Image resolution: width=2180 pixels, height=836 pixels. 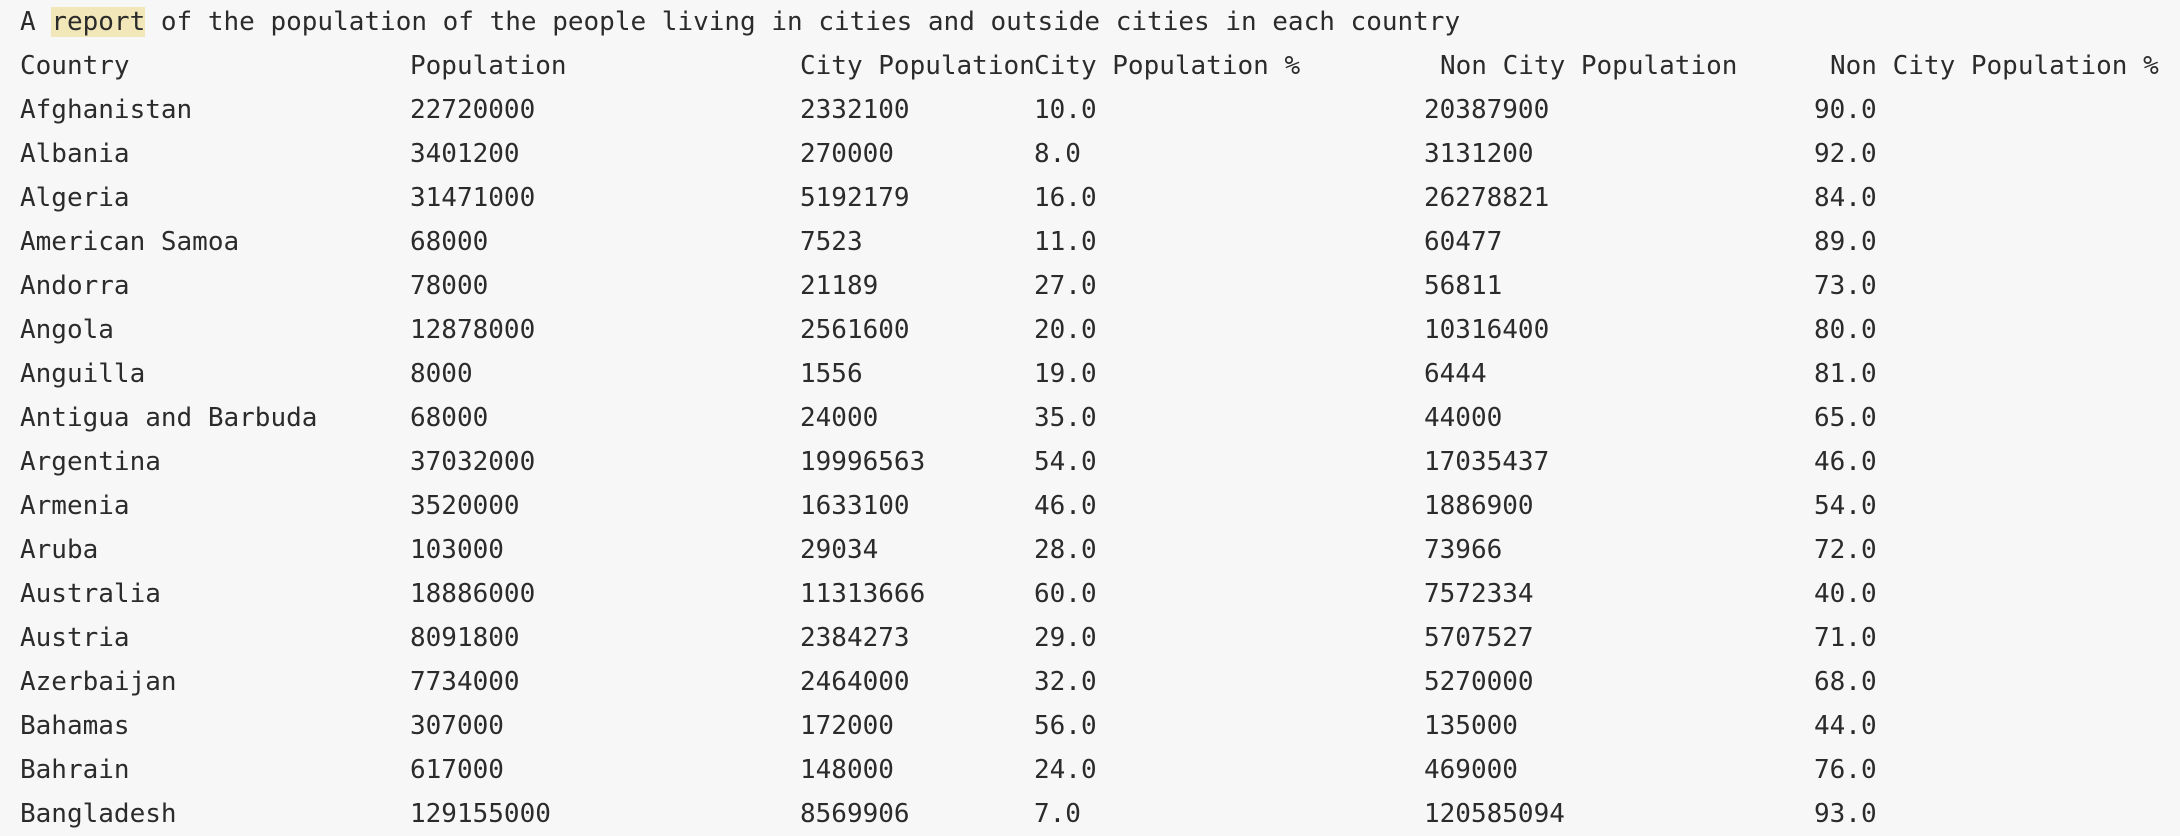 What do you see at coordinates (839, 418) in the screenshot?
I see `cell-city-population: 24000` at bounding box center [839, 418].